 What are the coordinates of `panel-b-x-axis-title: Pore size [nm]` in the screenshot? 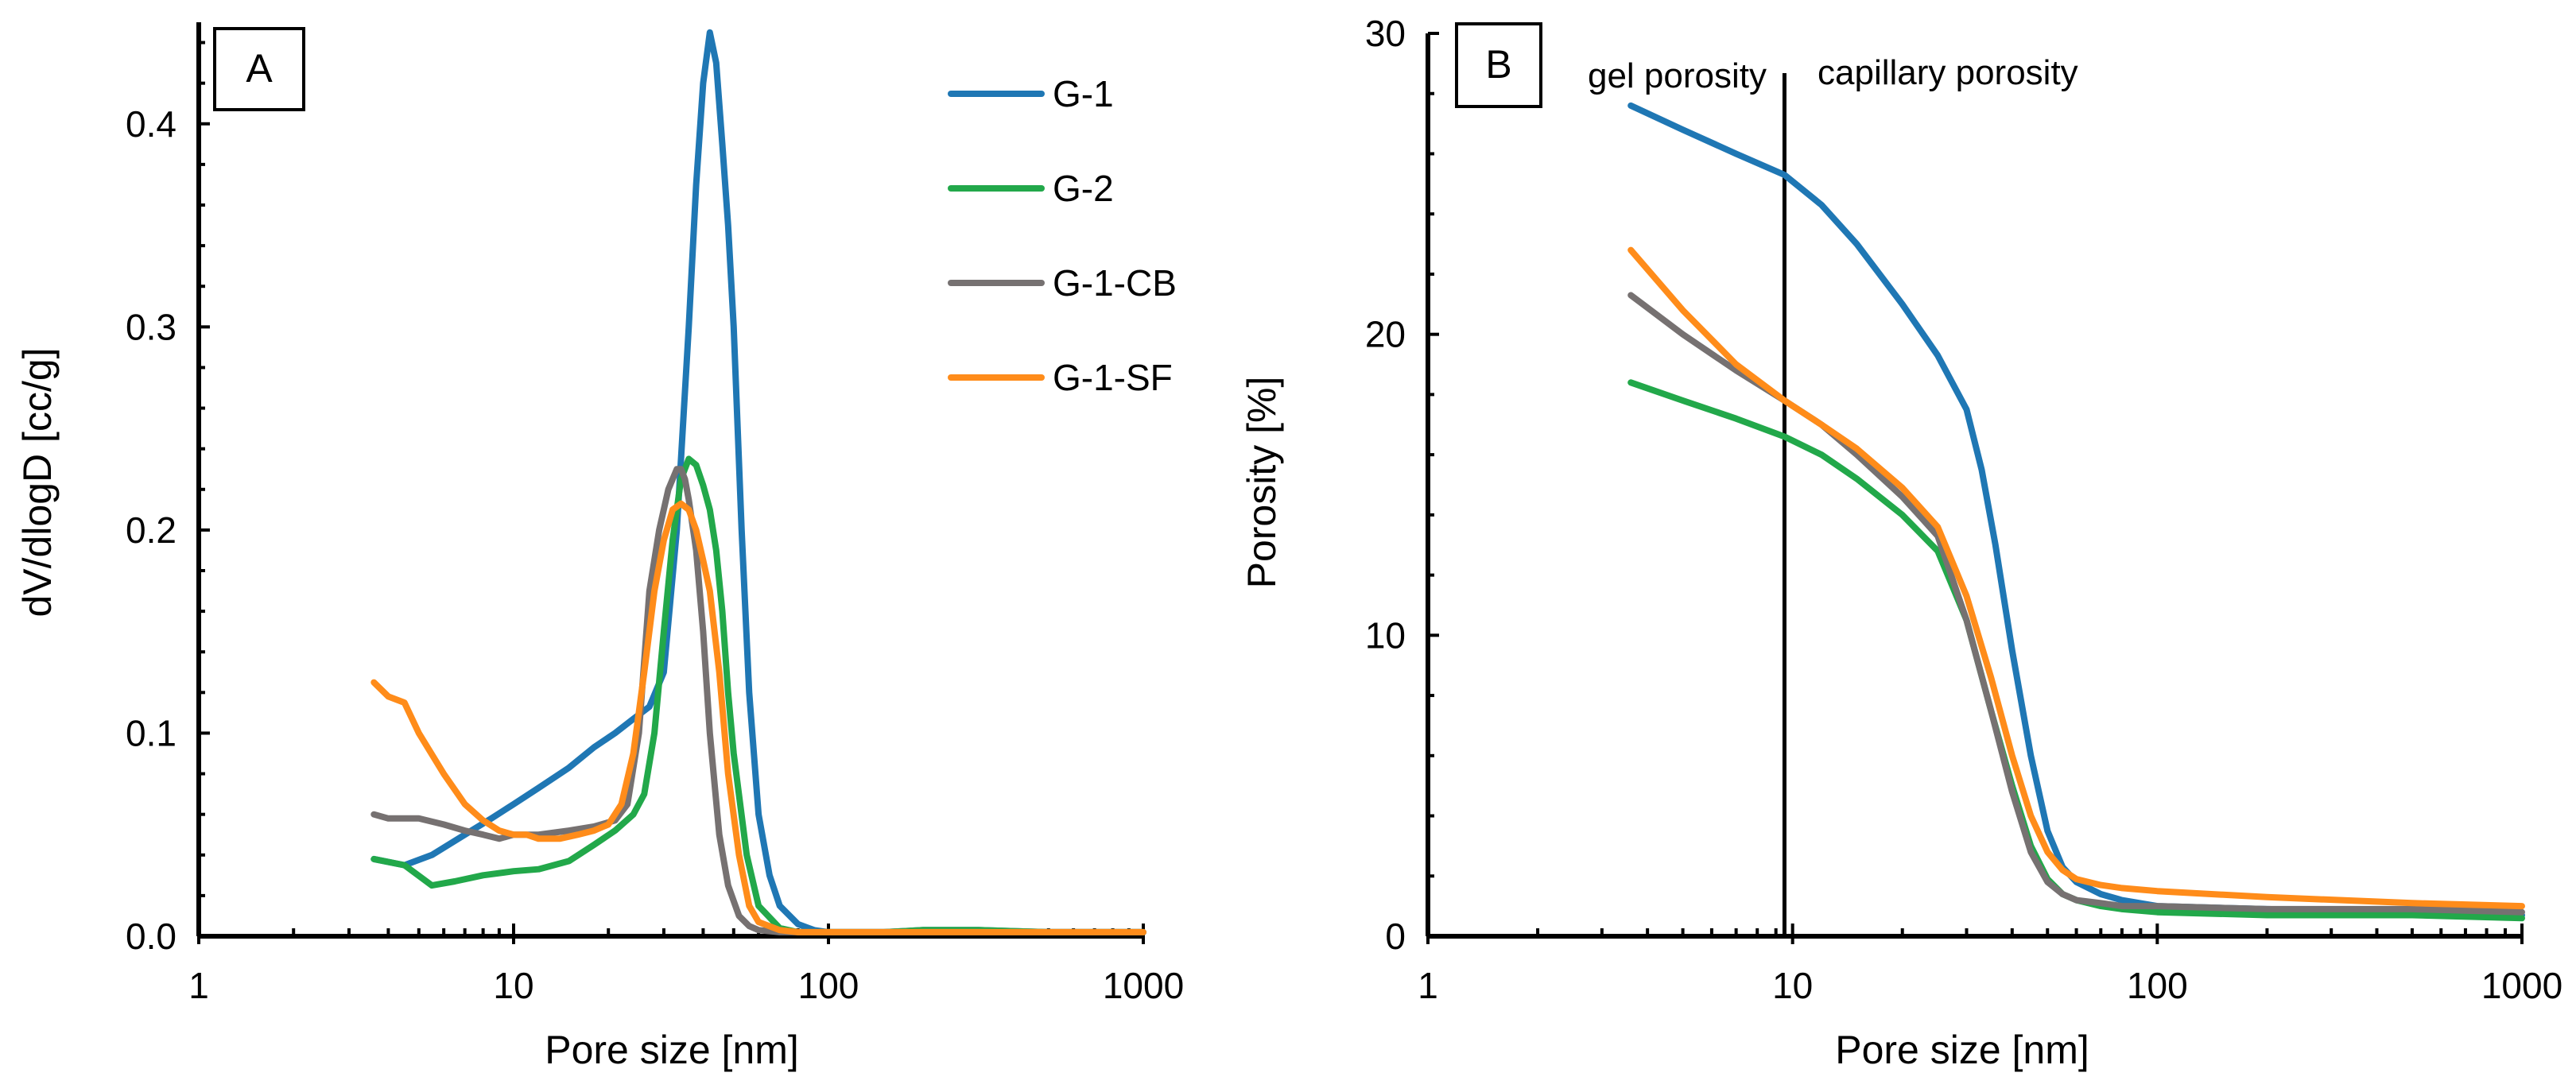 It's located at (1962, 1050).